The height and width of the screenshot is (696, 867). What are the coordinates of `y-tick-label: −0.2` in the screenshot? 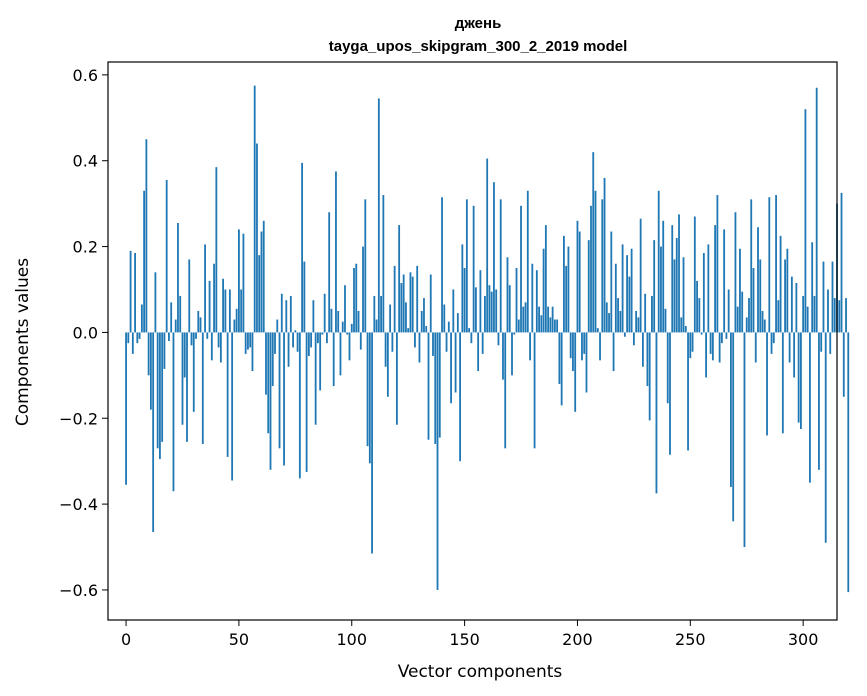 It's located at (78, 418).